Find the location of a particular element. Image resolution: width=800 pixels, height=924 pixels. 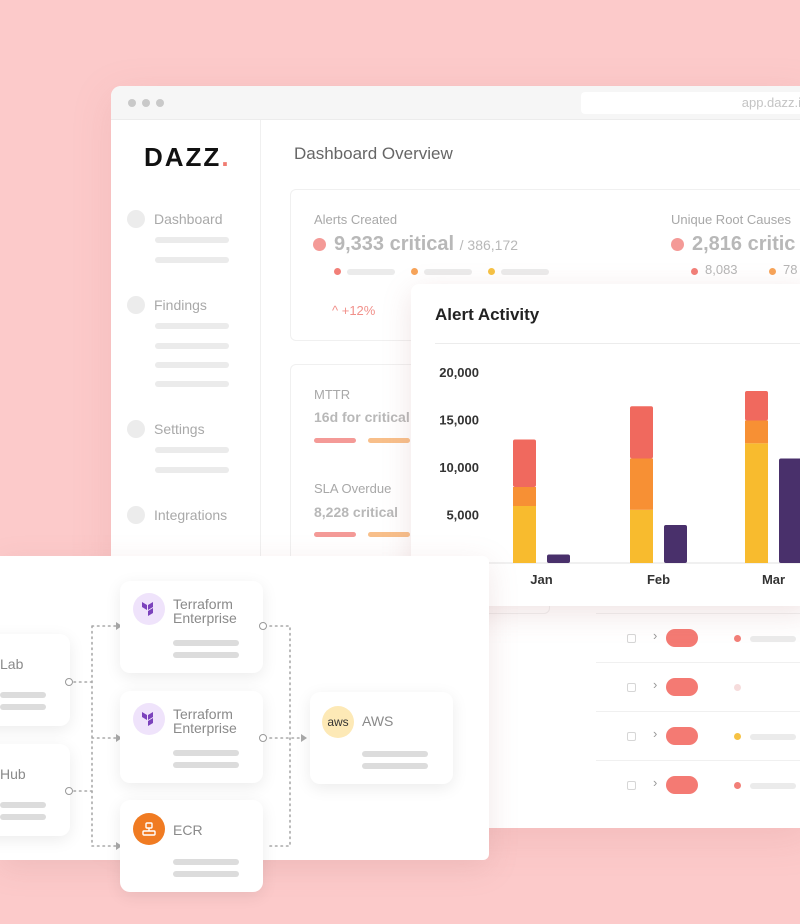

aws-node: aws AWS is located at coordinates (381, 738).